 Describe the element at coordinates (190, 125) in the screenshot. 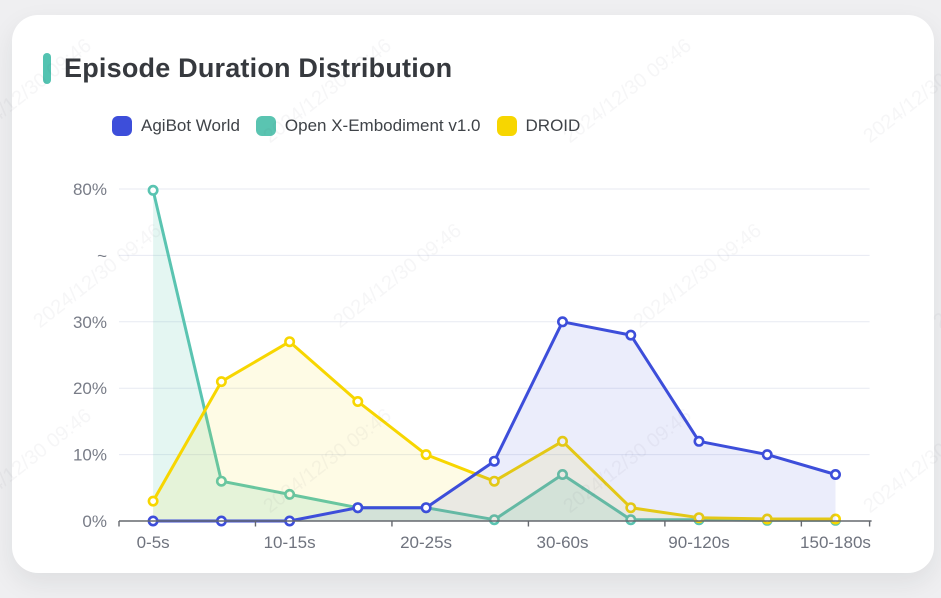

I see `legend-label: AgiBot World` at that location.